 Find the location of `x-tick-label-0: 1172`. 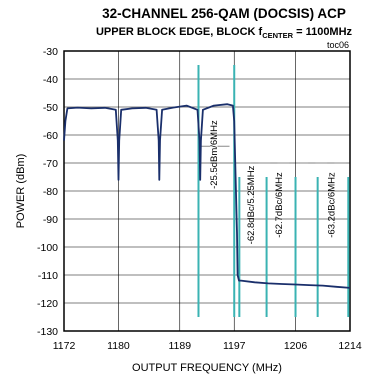

x-tick-label-0: 1172 is located at coordinates (64, 346).